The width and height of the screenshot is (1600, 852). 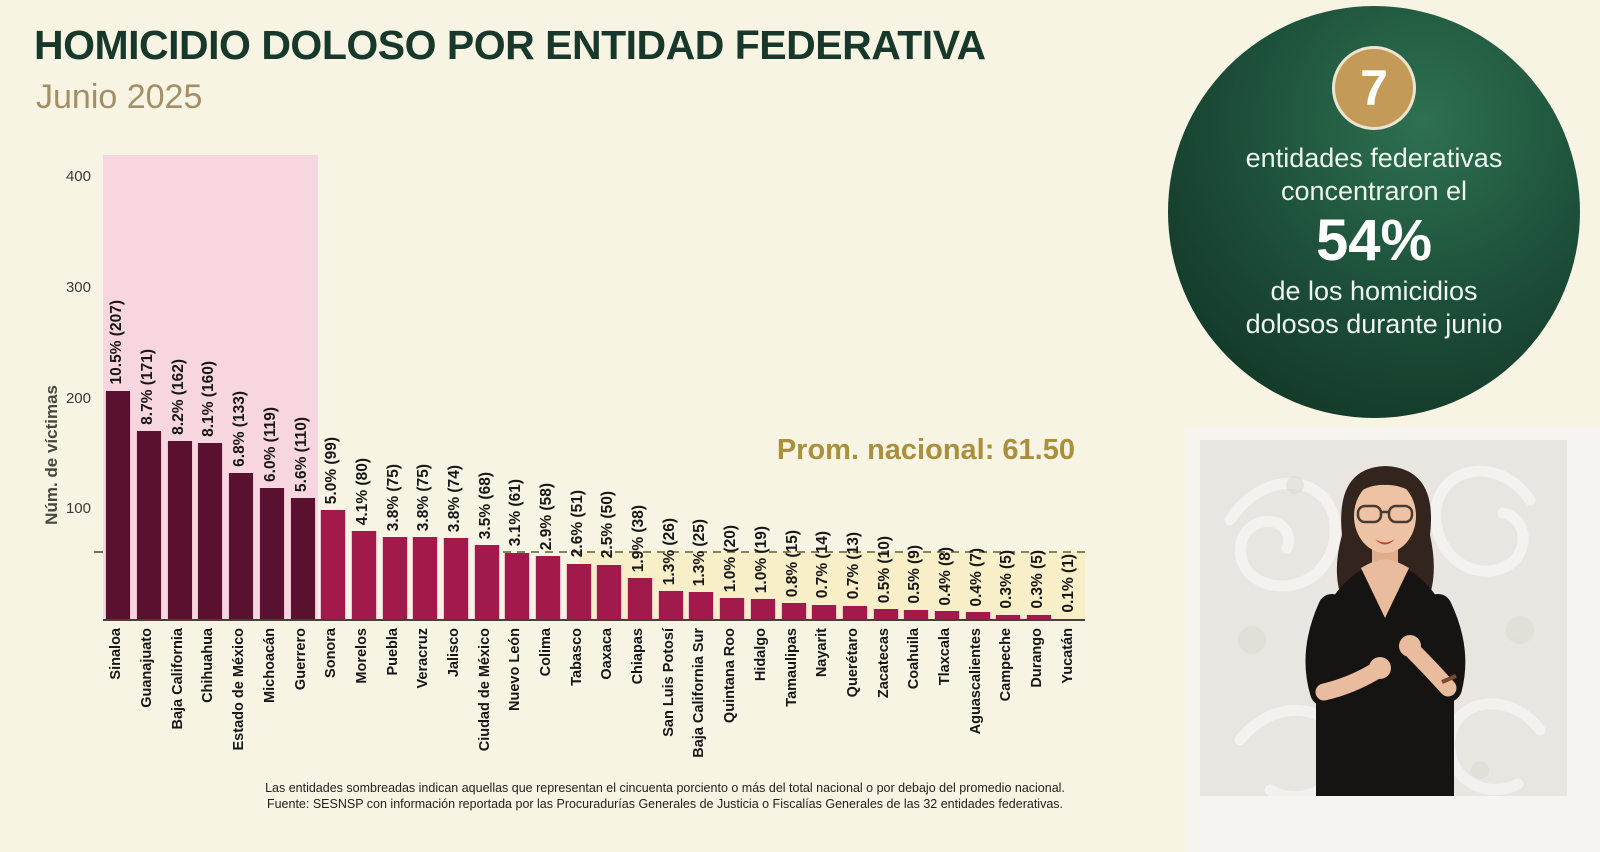 What do you see at coordinates (824, 612) in the screenshot?
I see `bar-Nayarit` at bounding box center [824, 612].